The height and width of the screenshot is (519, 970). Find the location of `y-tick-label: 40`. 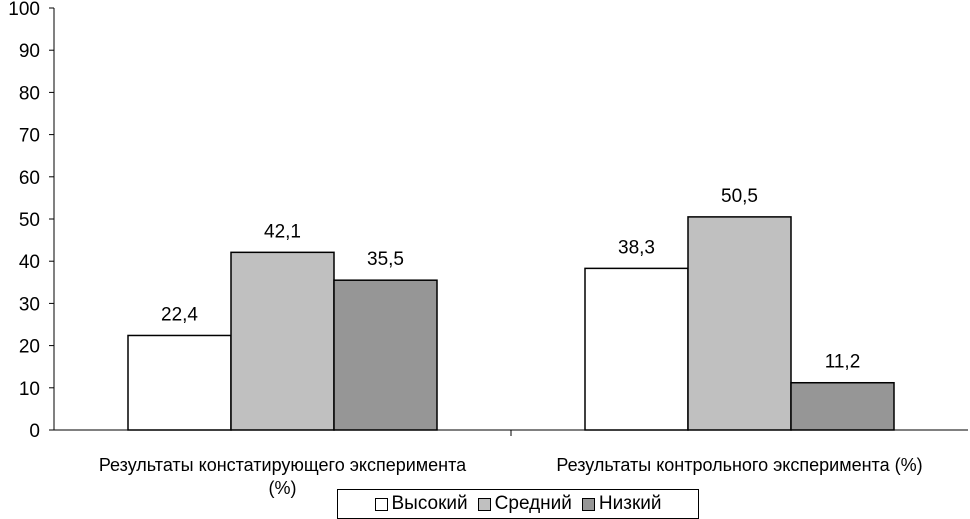

y-tick-label: 40 is located at coordinates (29, 262).